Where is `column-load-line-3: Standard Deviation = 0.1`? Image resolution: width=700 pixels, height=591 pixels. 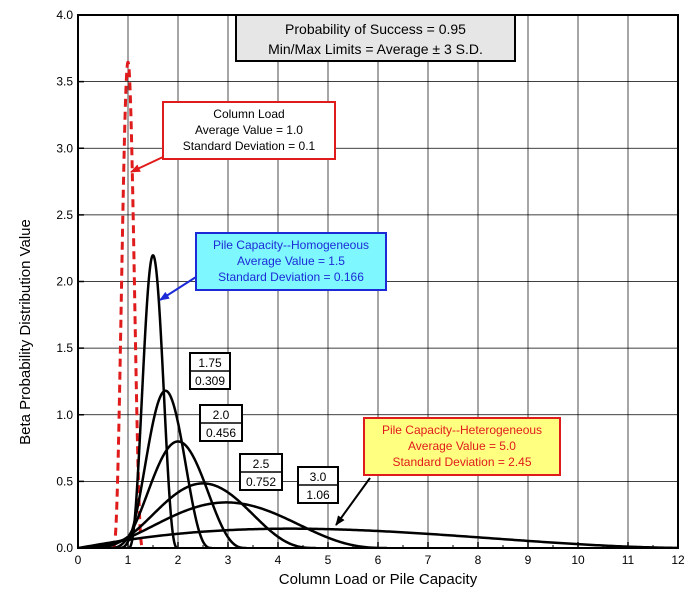 column-load-line-3: Standard Deviation = 0.1 is located at coordinates (249, 146).